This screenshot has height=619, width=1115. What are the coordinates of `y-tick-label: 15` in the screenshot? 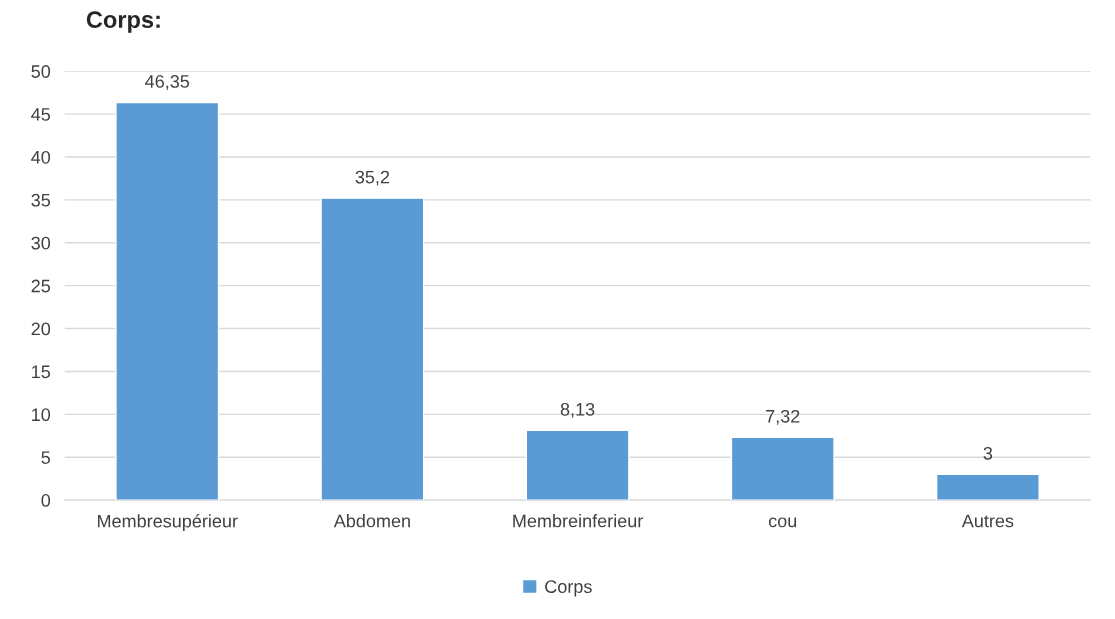 It's located at (41, 372).